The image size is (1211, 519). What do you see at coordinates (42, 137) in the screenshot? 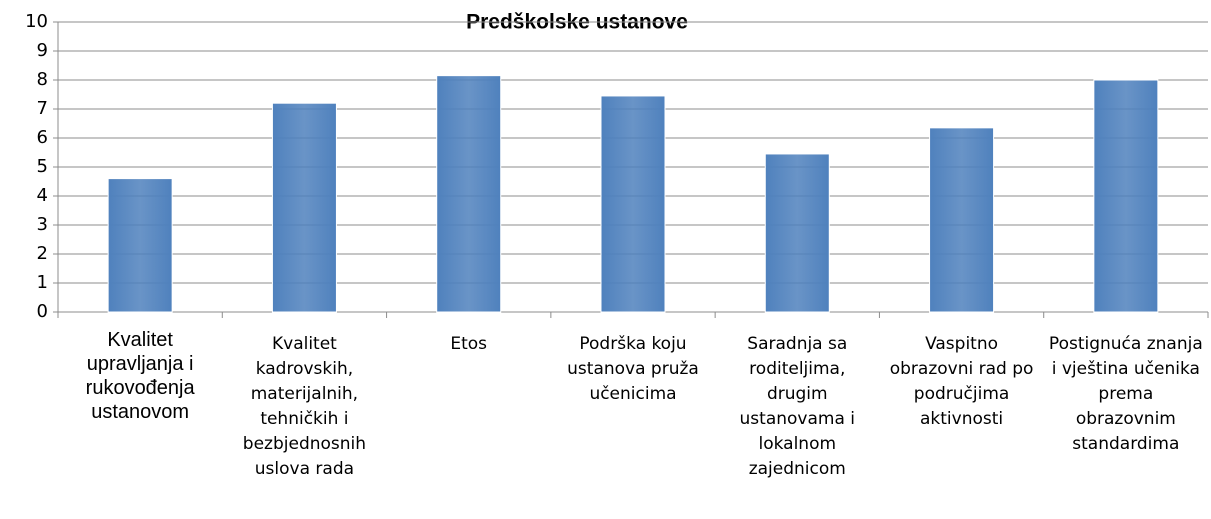
I see `y-tick-label: 6` at bounding box center [42, 137].